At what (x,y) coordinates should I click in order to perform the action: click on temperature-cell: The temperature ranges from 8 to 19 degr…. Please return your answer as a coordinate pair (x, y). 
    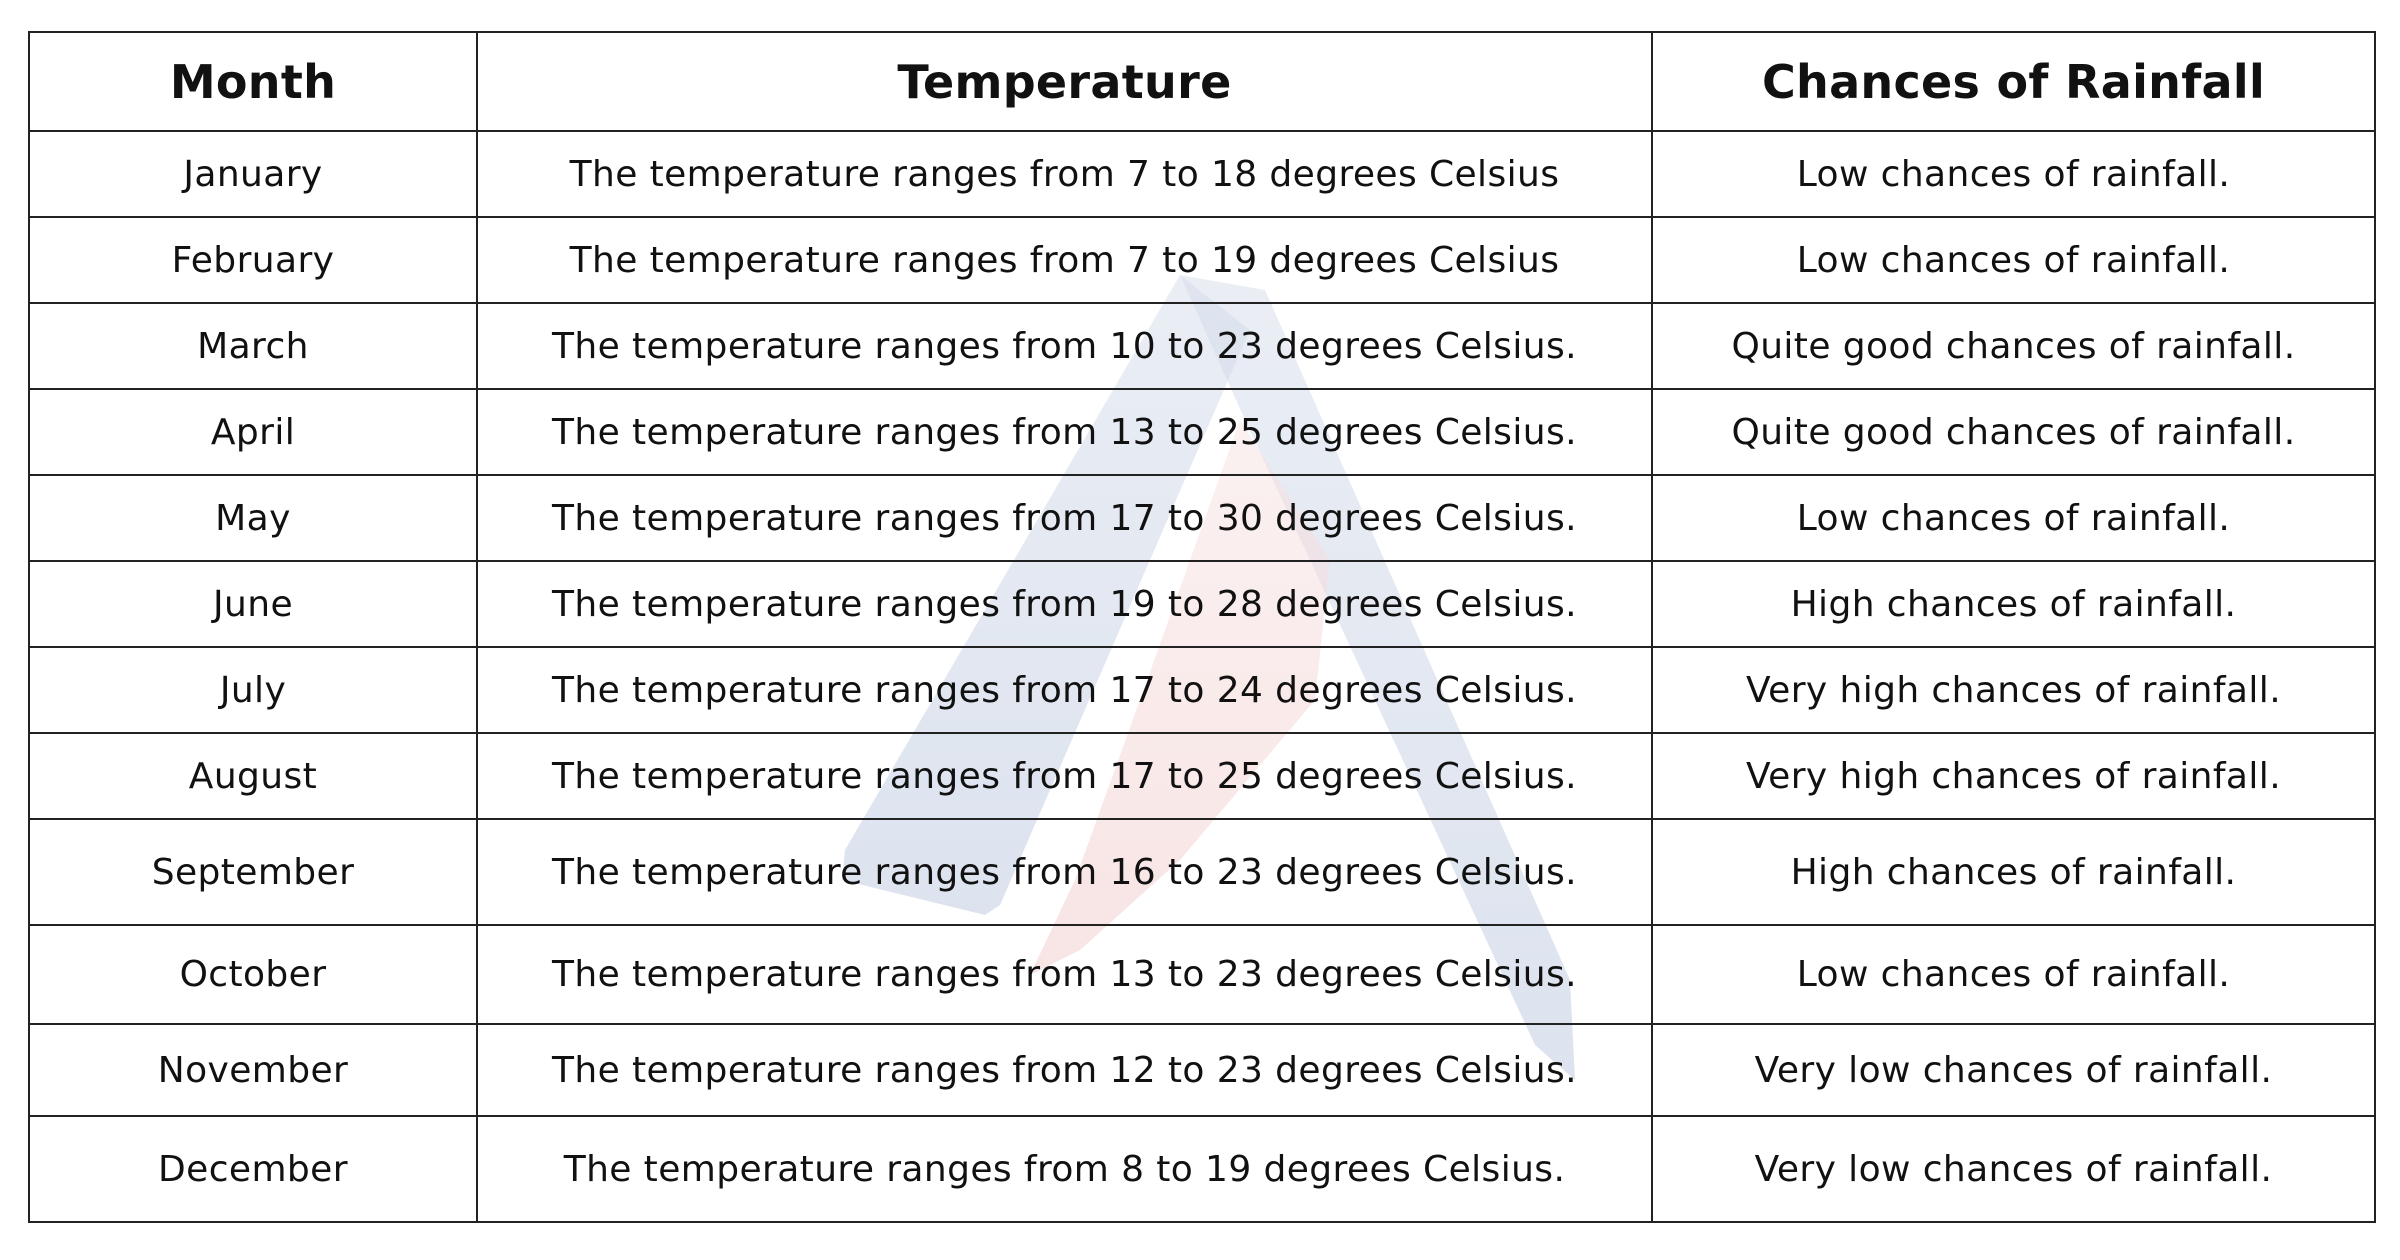
    Looking at the image, I should click on (1064, 1169).